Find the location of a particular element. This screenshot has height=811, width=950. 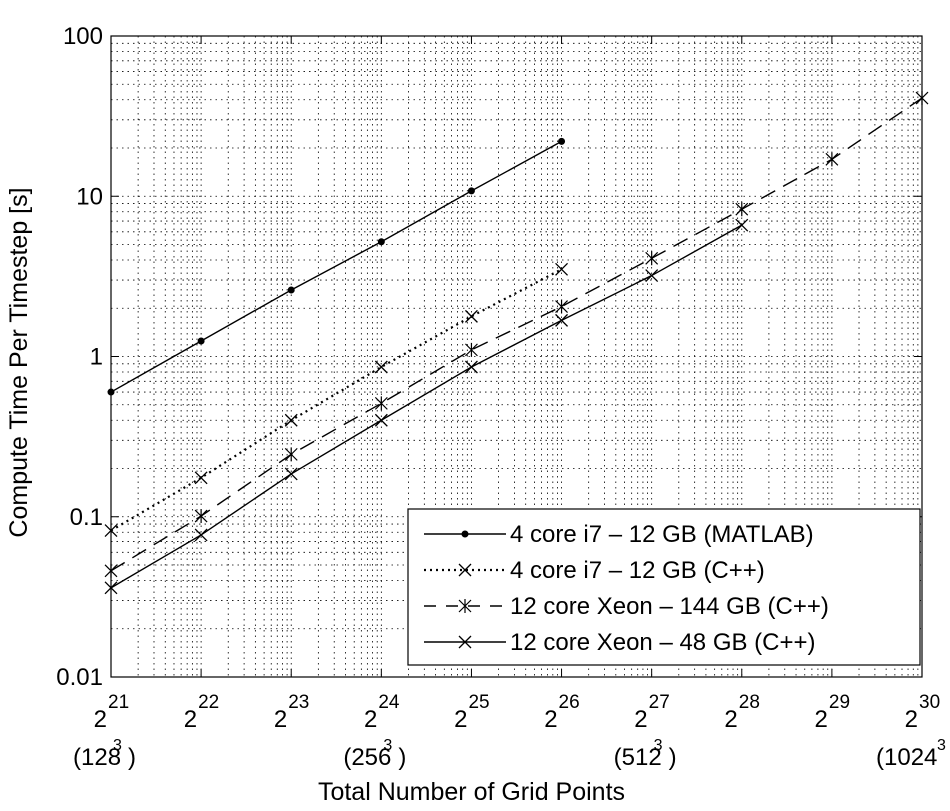

y-tick-labels: 0.01 0.1 1 10 100 is located at coordinates (79, 357).